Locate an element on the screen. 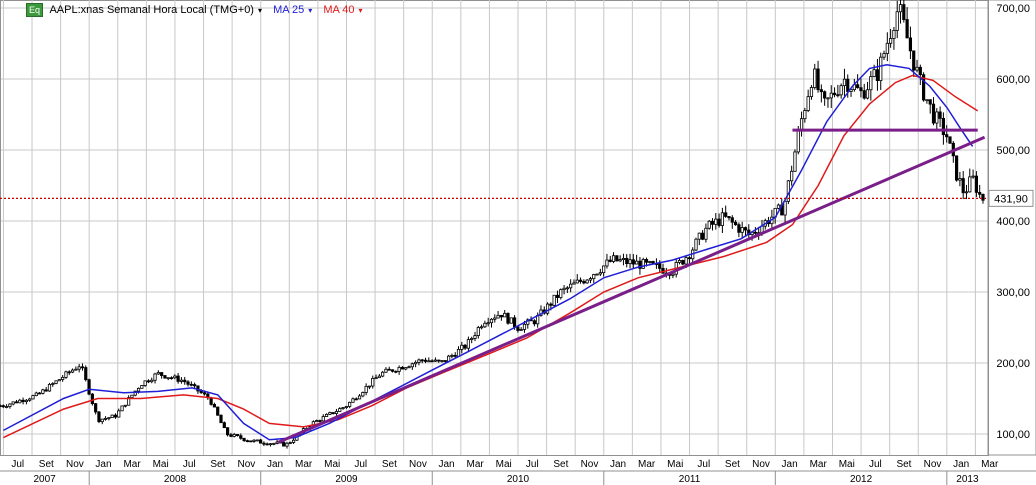 The height and width of the screenshot is (485, 1036). ma40-legend: MA 40 ▾ is located at coordinates (344, 10).